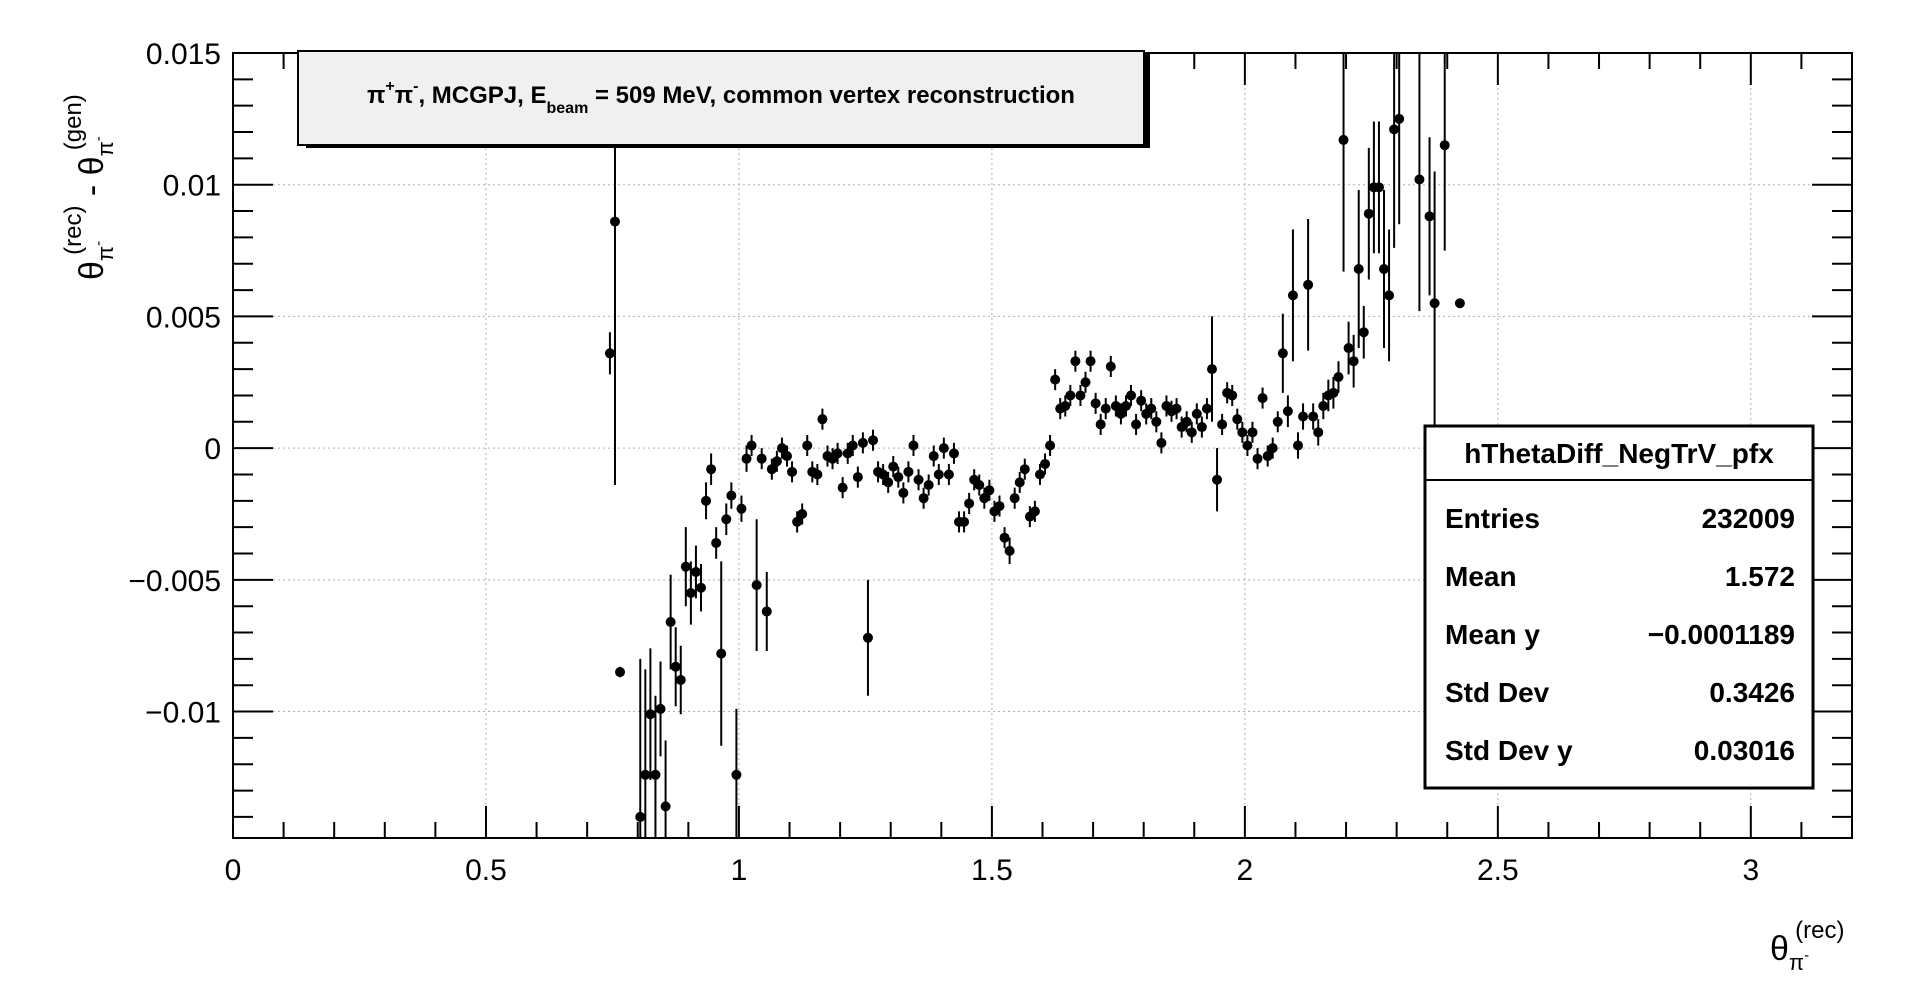 The image size is (1918, 983). Describe the element at coordinates (1245, 870) in the screenshot. I see `x-tick-label: 2` at that location.